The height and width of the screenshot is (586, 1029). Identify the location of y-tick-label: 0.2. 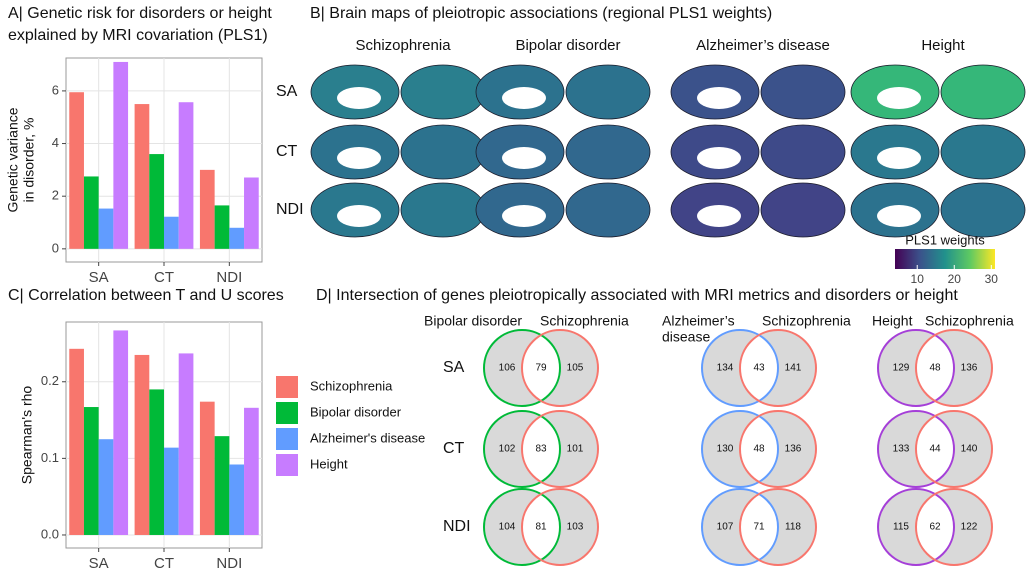
(50, 380).